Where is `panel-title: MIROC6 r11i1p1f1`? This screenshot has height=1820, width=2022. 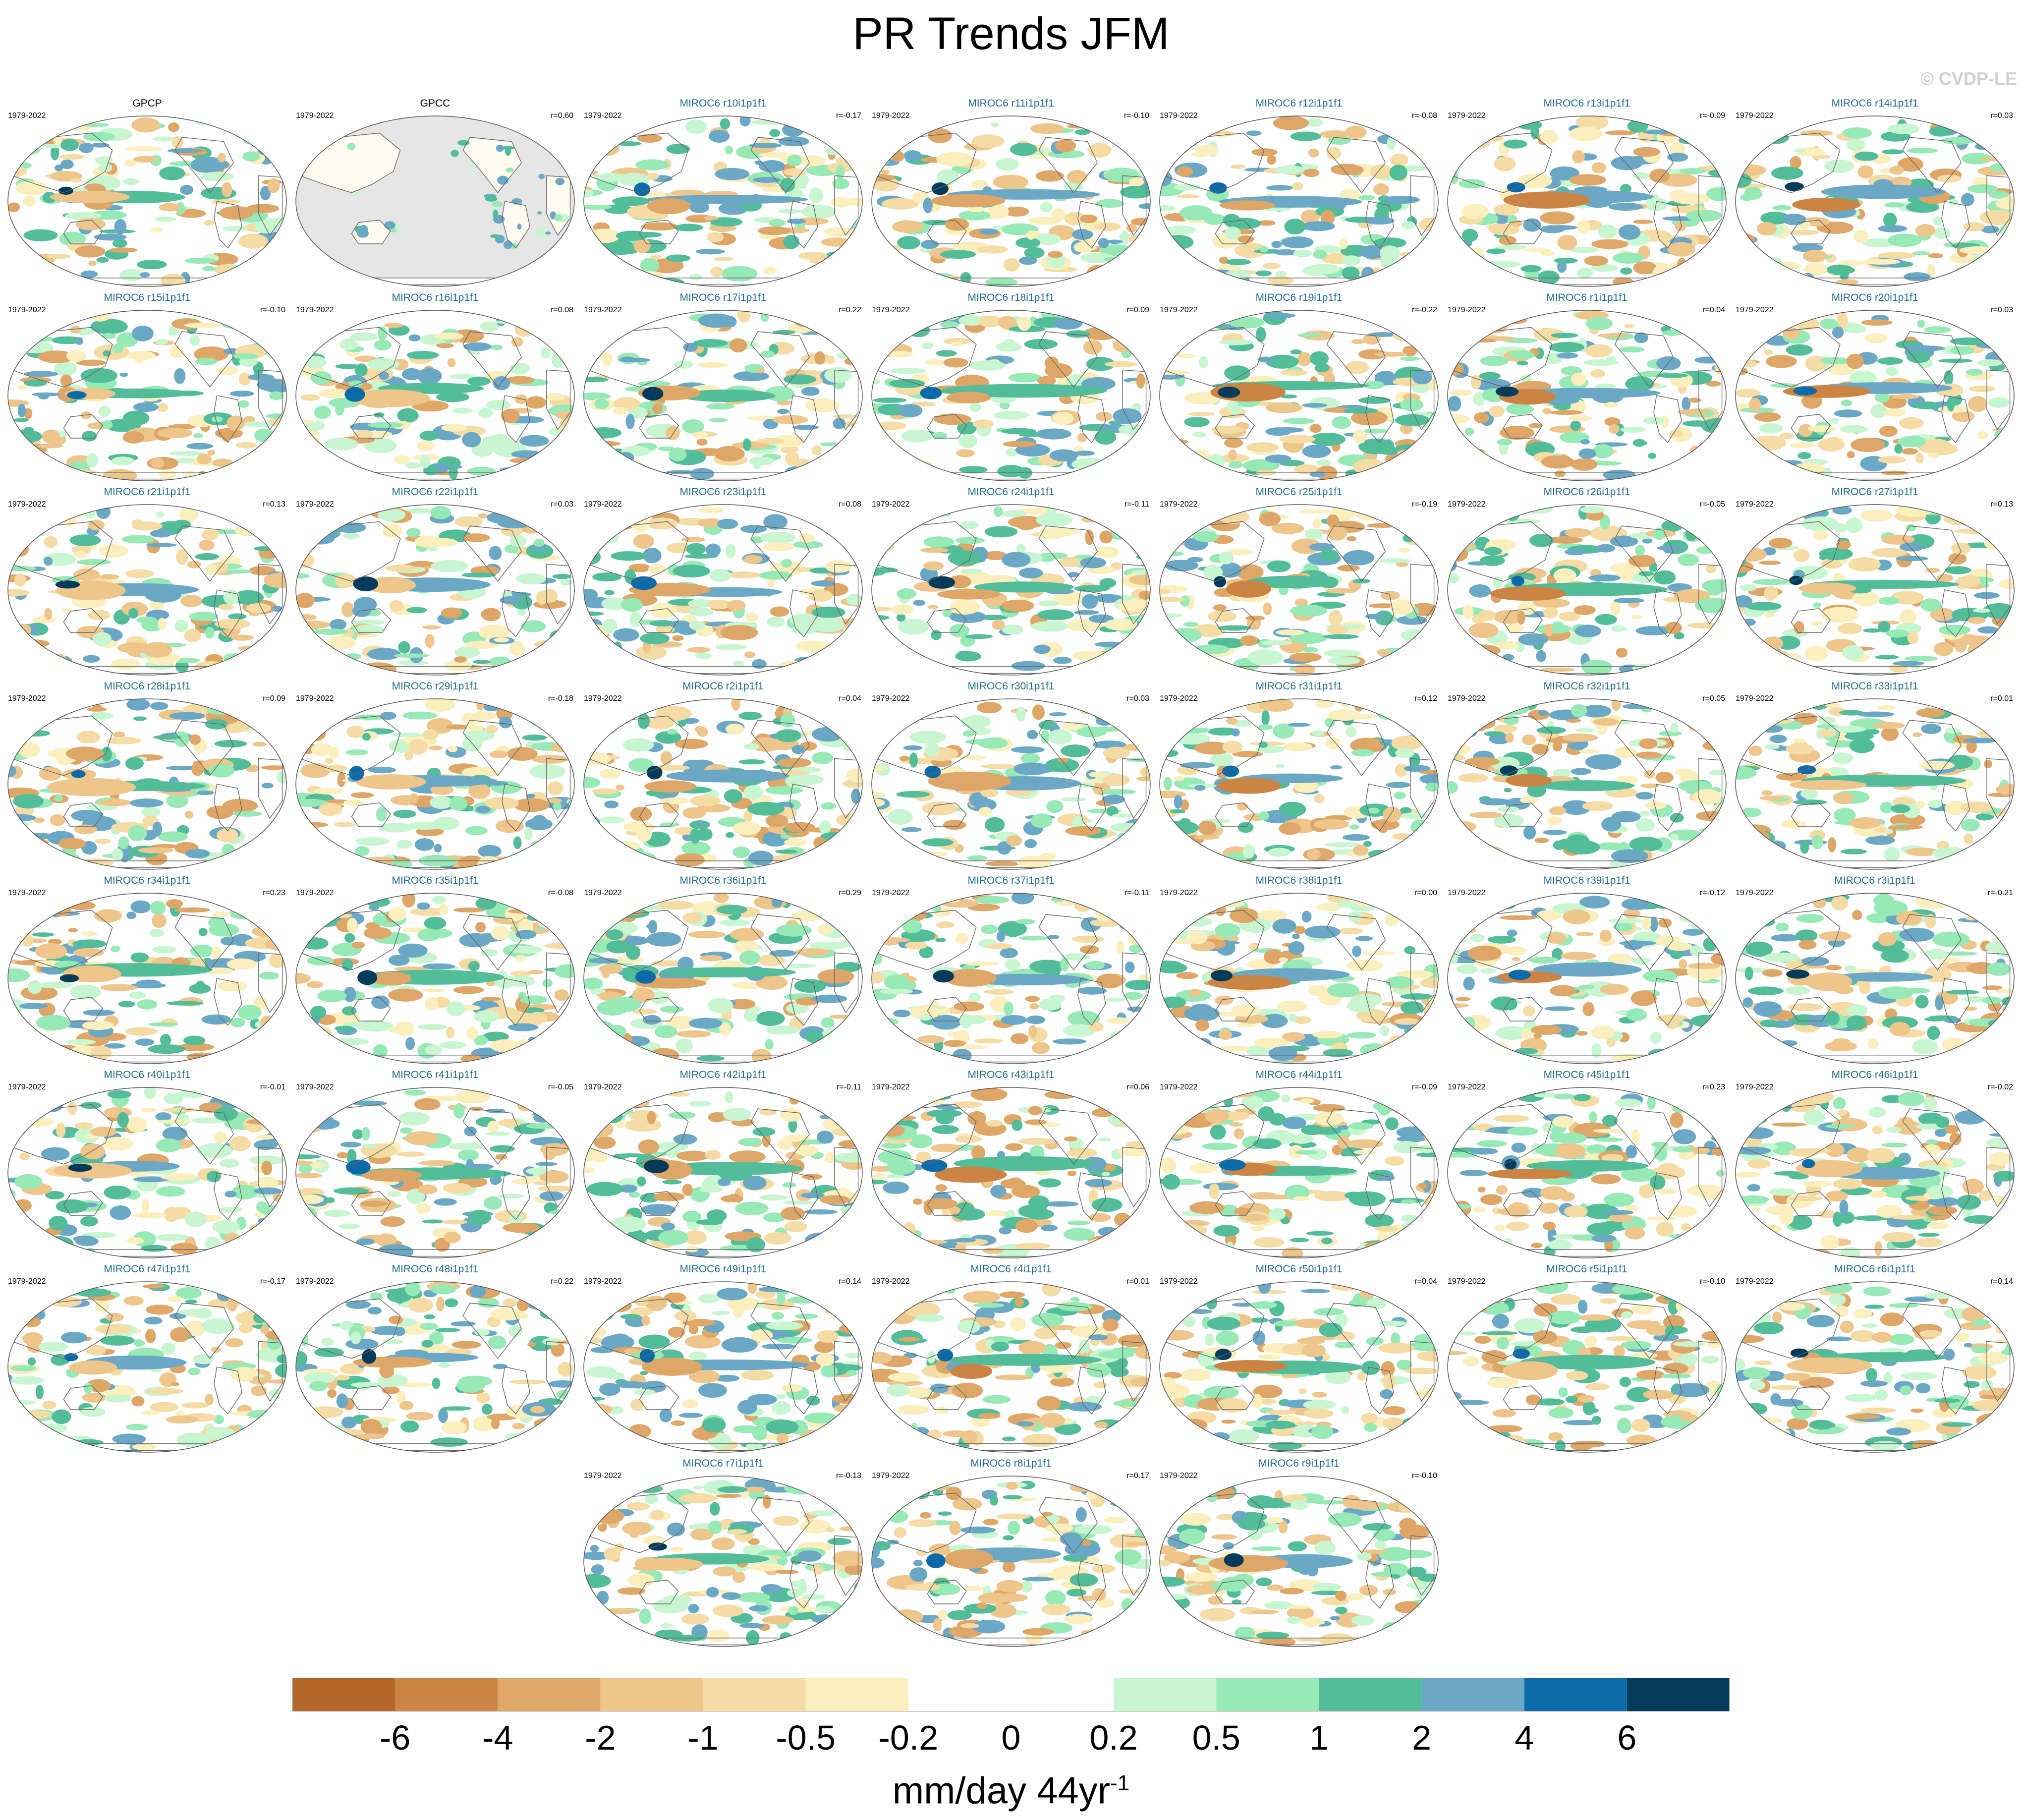
panel-title: MIROC6 r11i1p1f1 is located at coordinates (1011, 103).